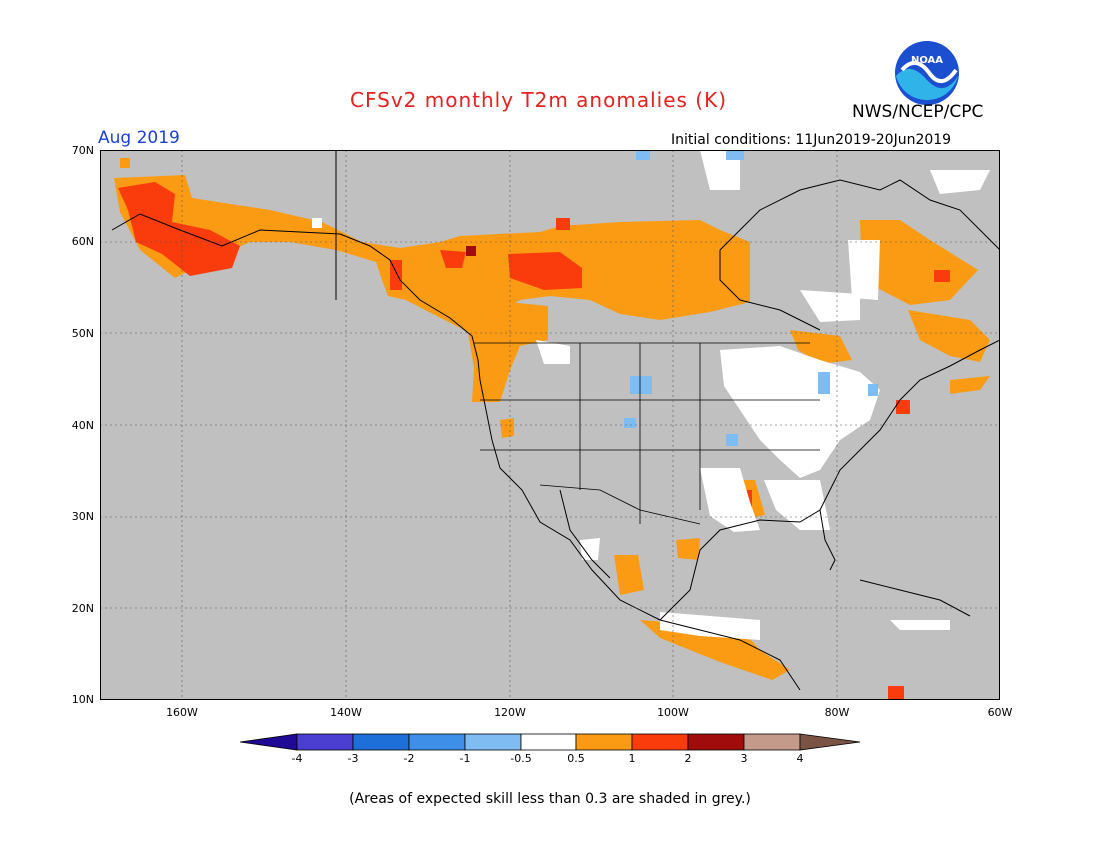  What do you see at coordinates (82, 150) in the screenshot?
I see `lat-label: 70N` at bounding box center [82, 150].